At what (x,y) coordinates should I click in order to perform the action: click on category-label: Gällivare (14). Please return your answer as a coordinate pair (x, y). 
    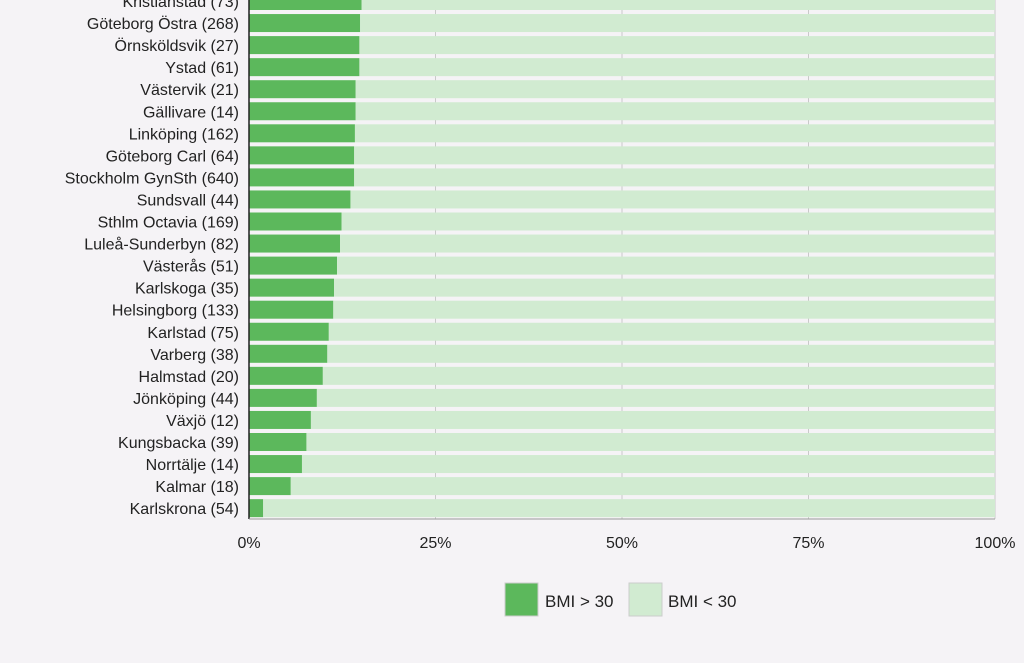
    Looking at the image, I should click on (191, 112).